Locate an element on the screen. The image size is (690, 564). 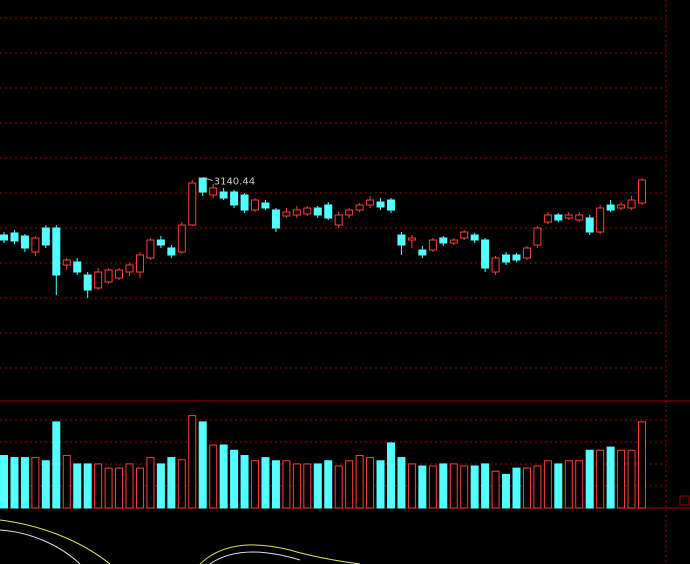
close-box is located at coordinates (684, 500).